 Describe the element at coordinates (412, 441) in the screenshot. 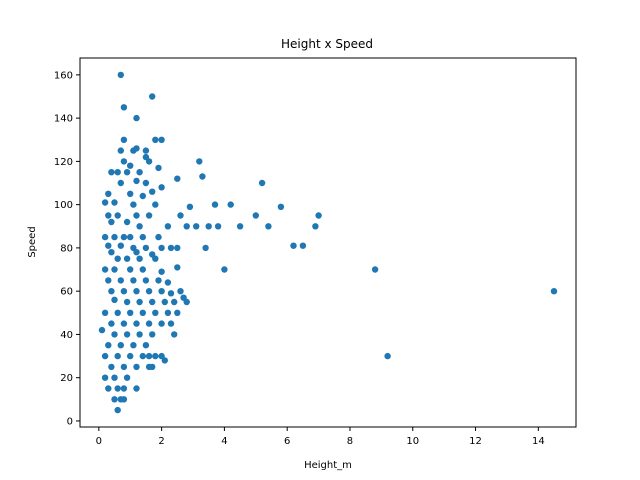

I see `x-tick-label: 10` at that location.